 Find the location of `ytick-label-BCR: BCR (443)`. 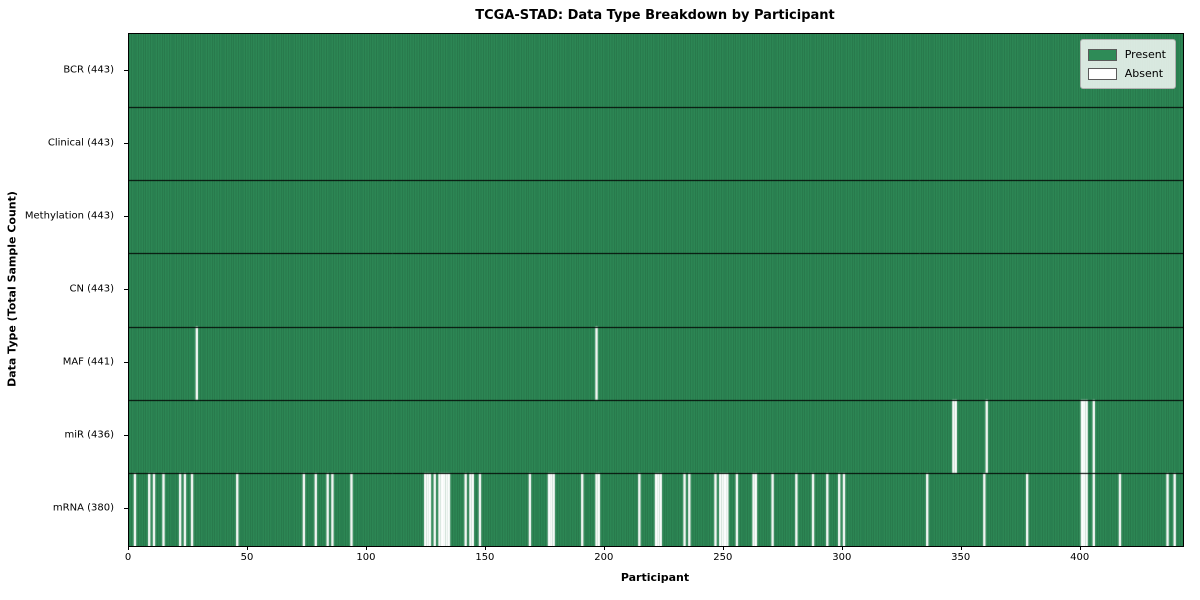

ytick-label-BCR: BCR (443) is located at coordinates (88, 70).